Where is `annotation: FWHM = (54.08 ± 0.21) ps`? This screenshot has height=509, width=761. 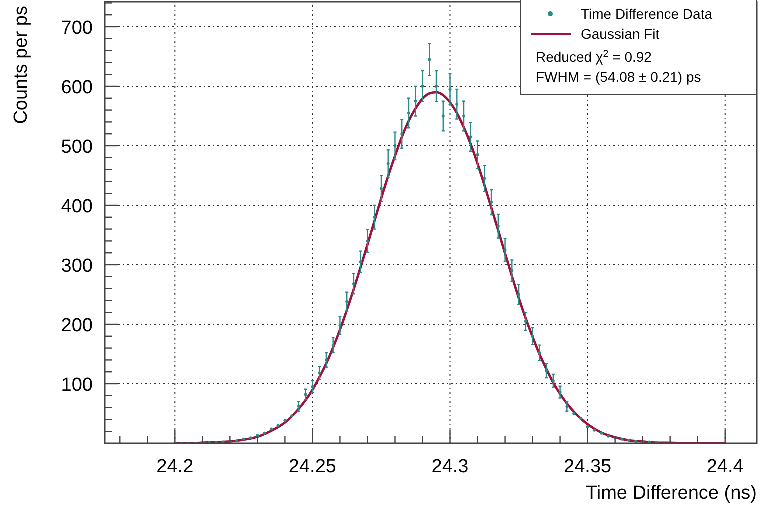
annotation: FWHM = (54.08 ± 0.21) ps is located at coordinates (619, 77).